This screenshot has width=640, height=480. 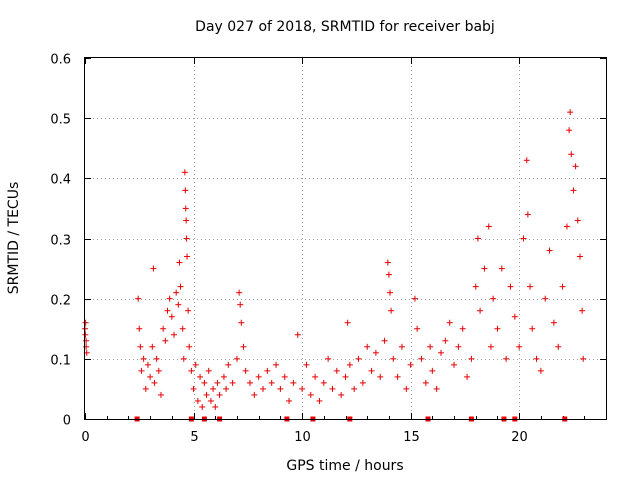 I want to click on x-tick-label: 10, so click(x=302, y=437).